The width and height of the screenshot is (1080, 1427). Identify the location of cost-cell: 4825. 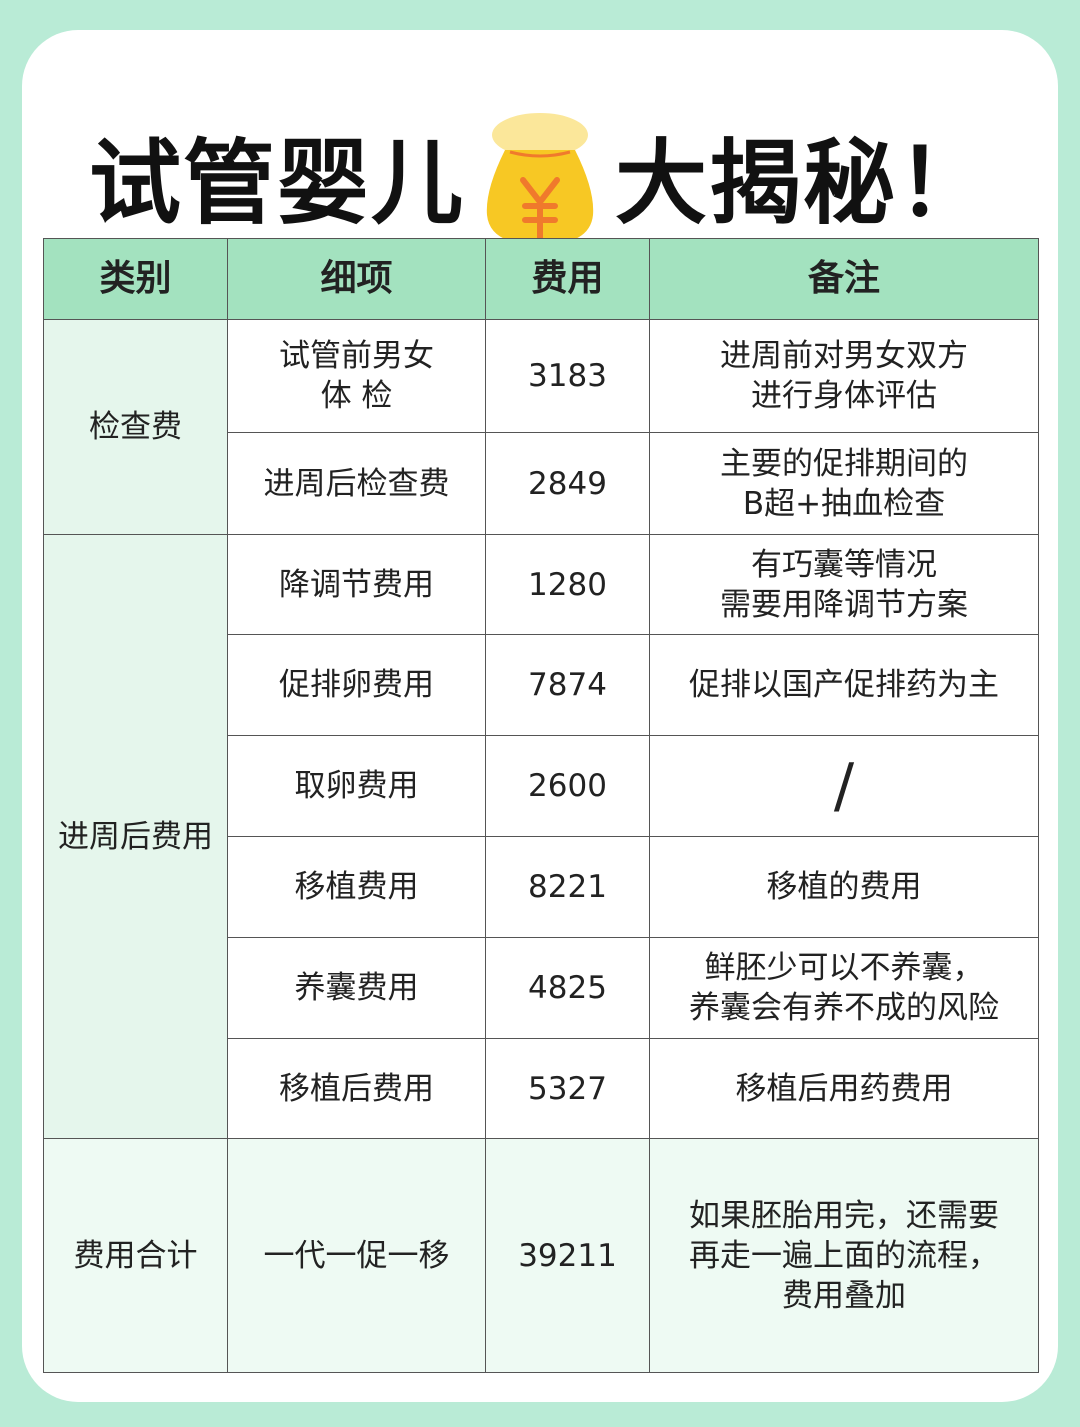
(567, 988).